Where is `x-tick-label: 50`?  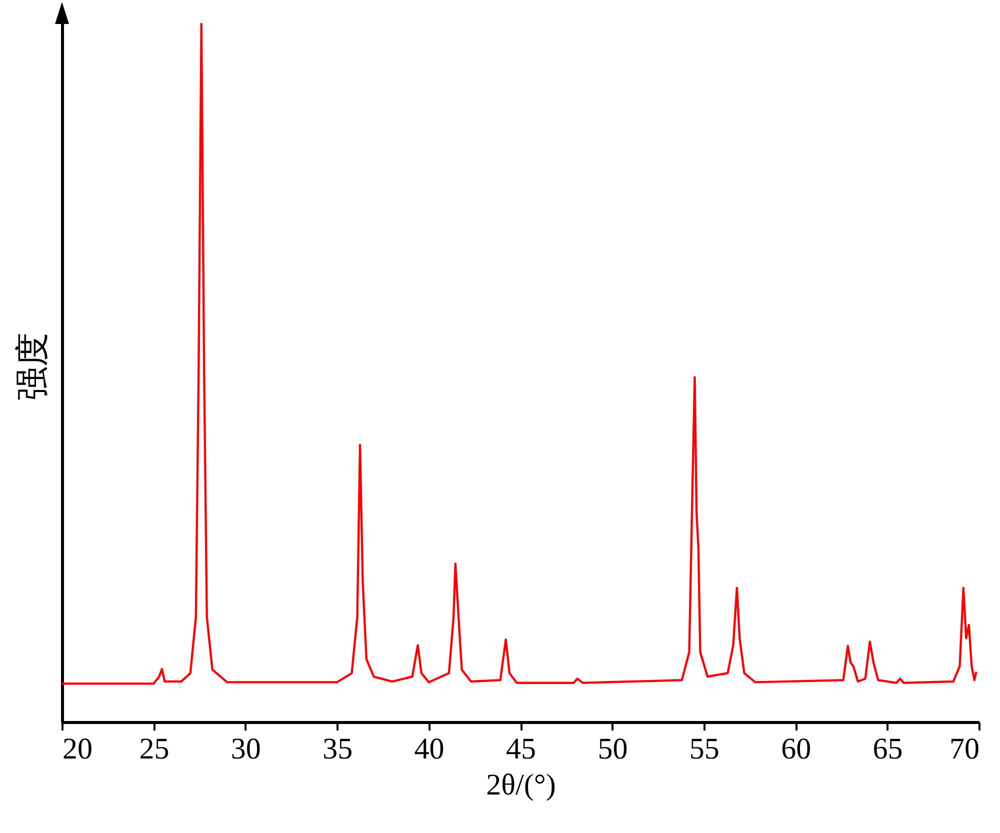
x-tick-label: 50 is located at coordinates (613, 749).